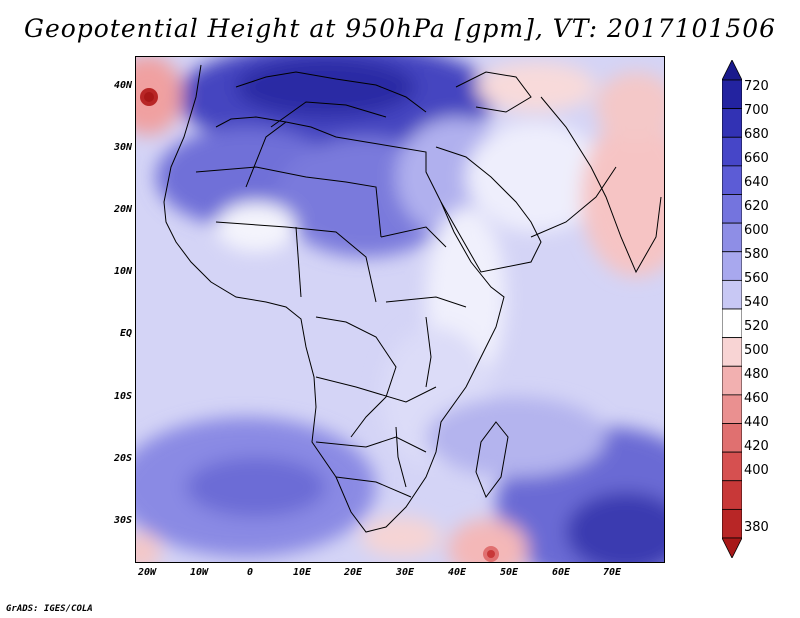  Describe the element at coordinates (405, 572) in the screenshot. I see `lon-label: 30E` at that location.